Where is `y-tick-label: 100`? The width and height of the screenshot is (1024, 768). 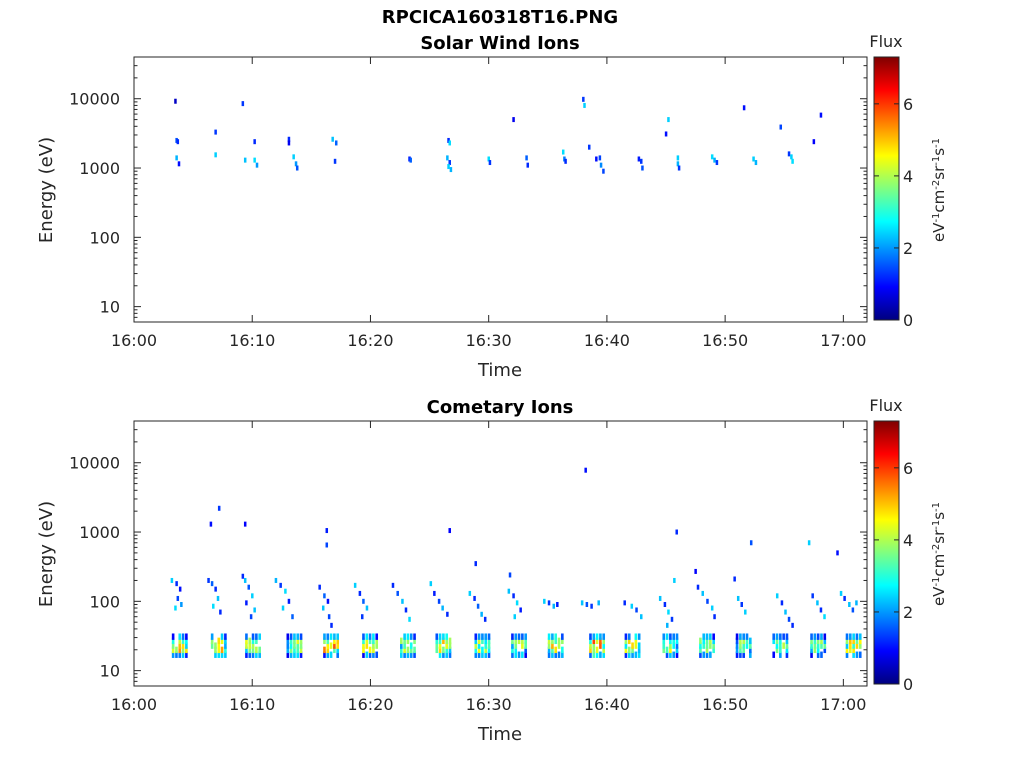 y-tick-label: 100 is located at coordinates (104, 237).